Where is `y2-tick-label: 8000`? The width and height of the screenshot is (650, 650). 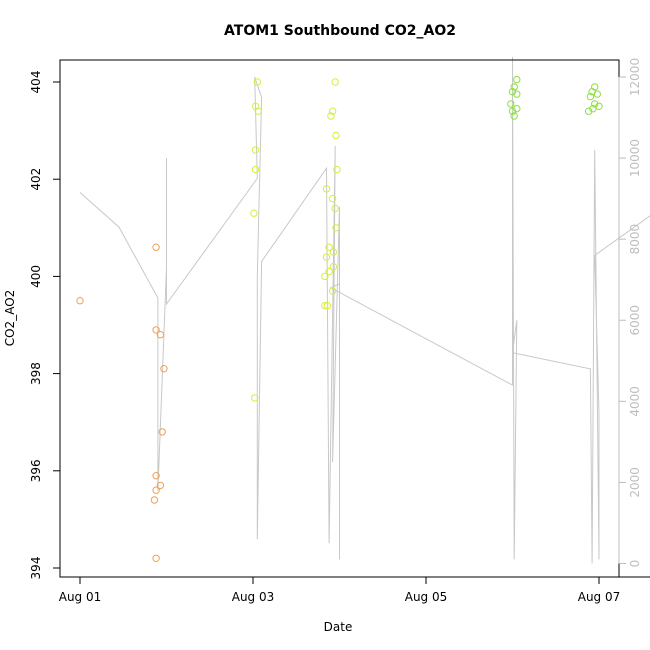 y2-tick-label: 8000 is located at coordinates (635, 239).